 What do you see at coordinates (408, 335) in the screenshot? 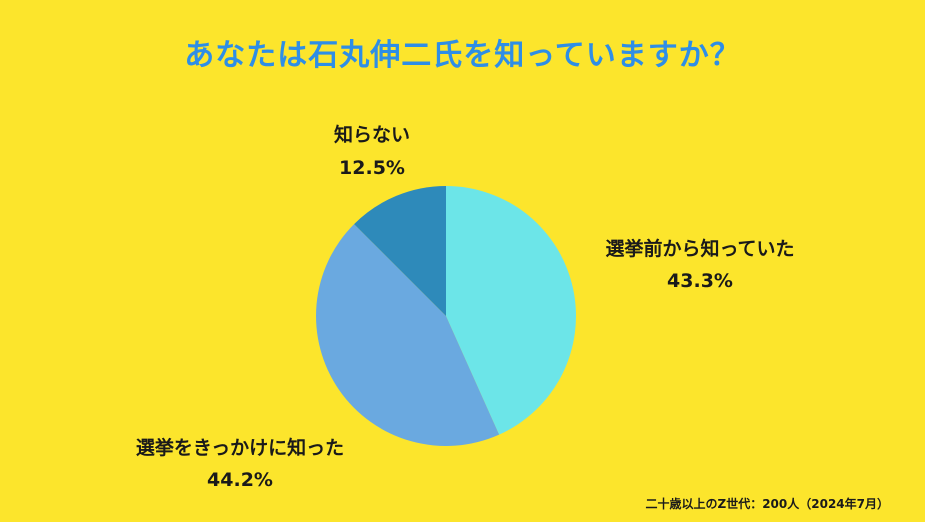
I see `pie-slice-known-through-election` at bounding box center [408, 335].